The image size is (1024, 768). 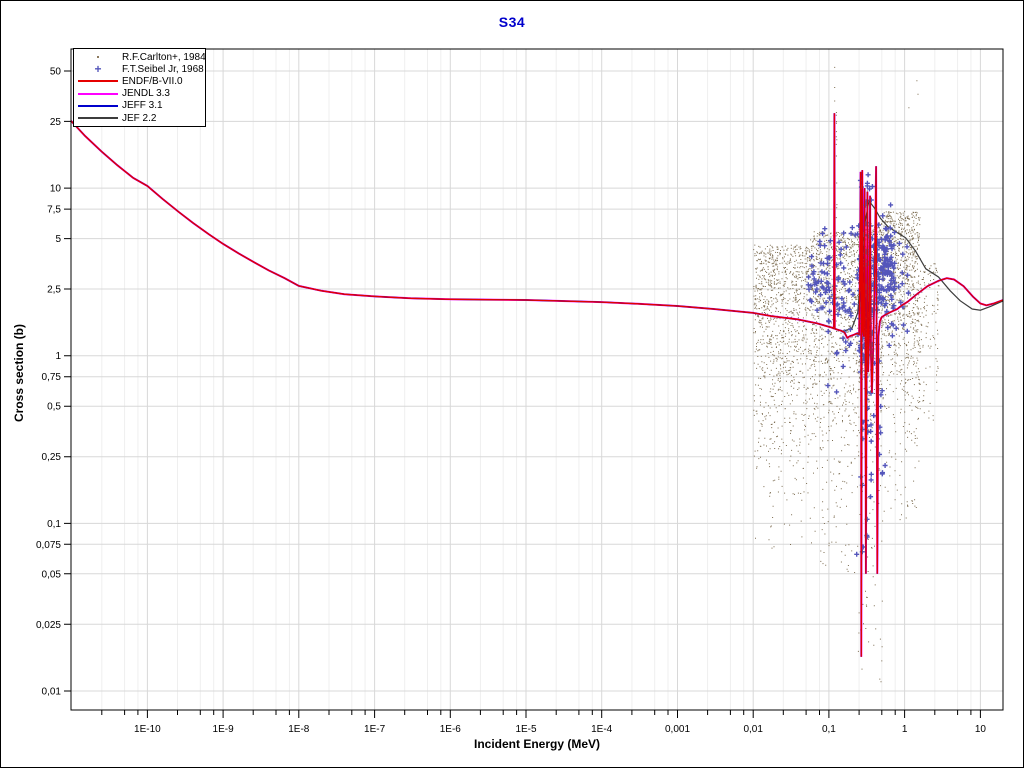 I want to click on x-tick-label: 1E-9, so click(x=224, y=729).